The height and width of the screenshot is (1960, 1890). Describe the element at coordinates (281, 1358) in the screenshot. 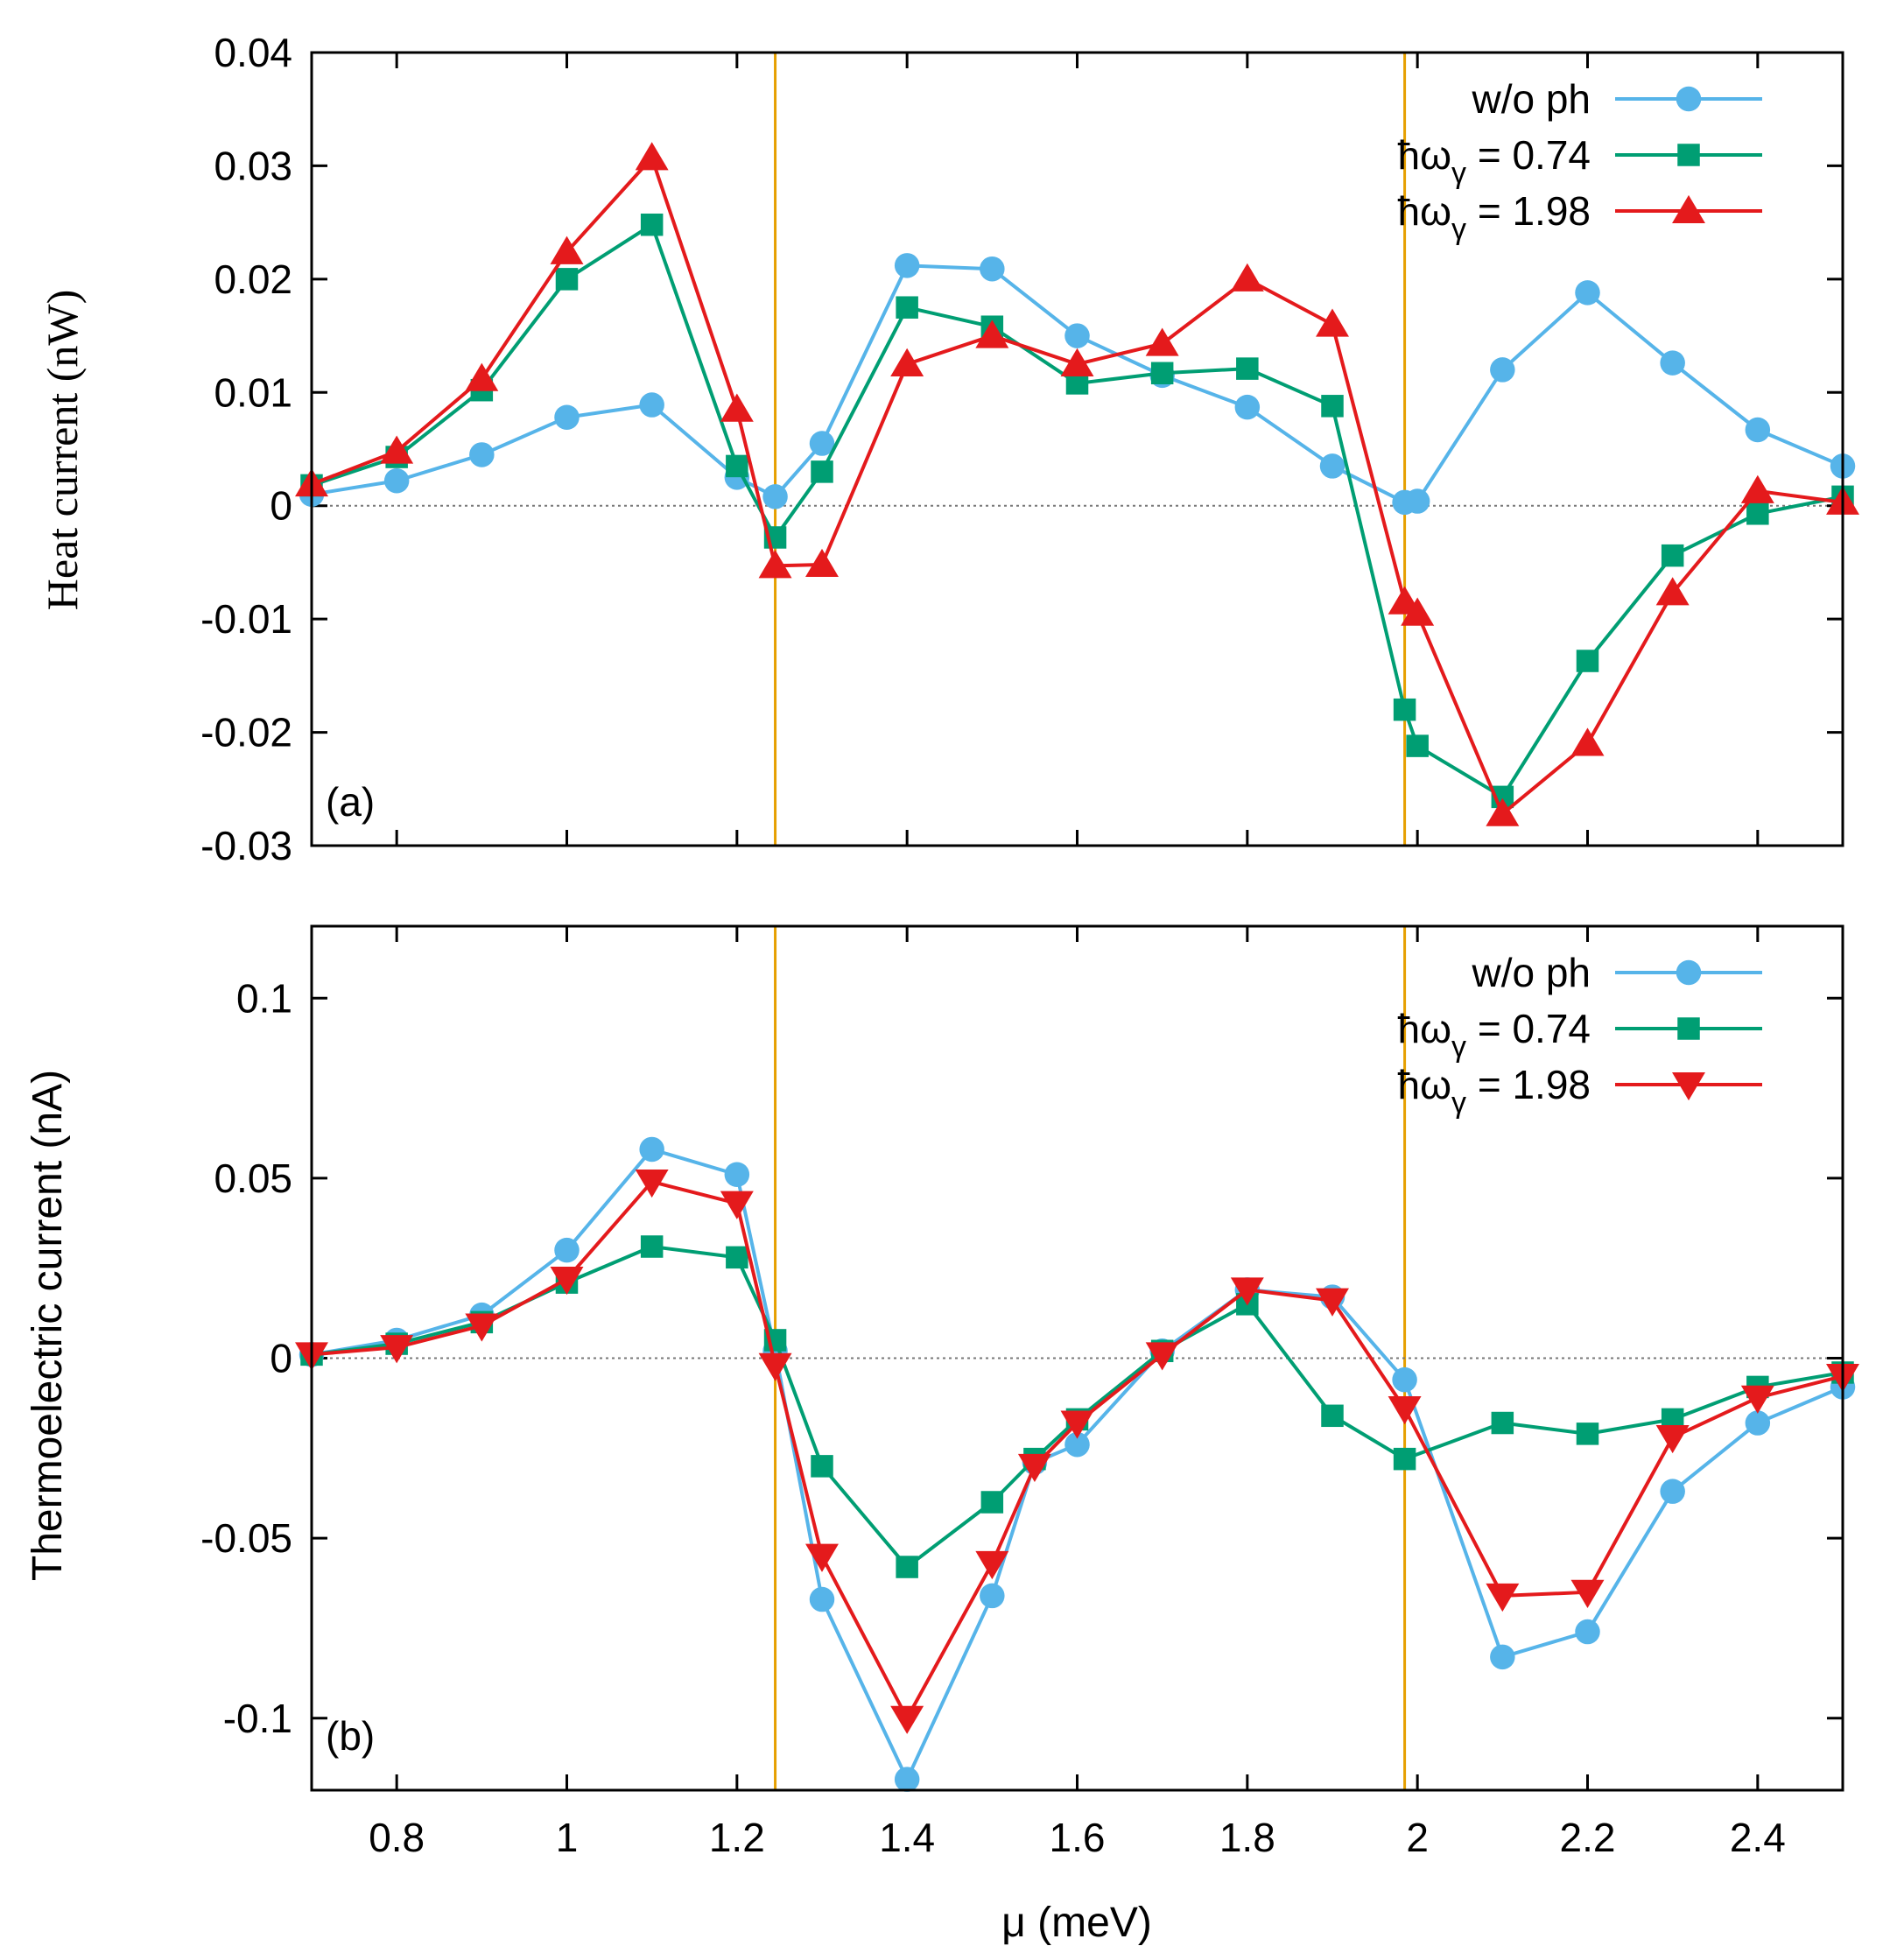

I see `panel-b-ytick-label: 0` at that location.